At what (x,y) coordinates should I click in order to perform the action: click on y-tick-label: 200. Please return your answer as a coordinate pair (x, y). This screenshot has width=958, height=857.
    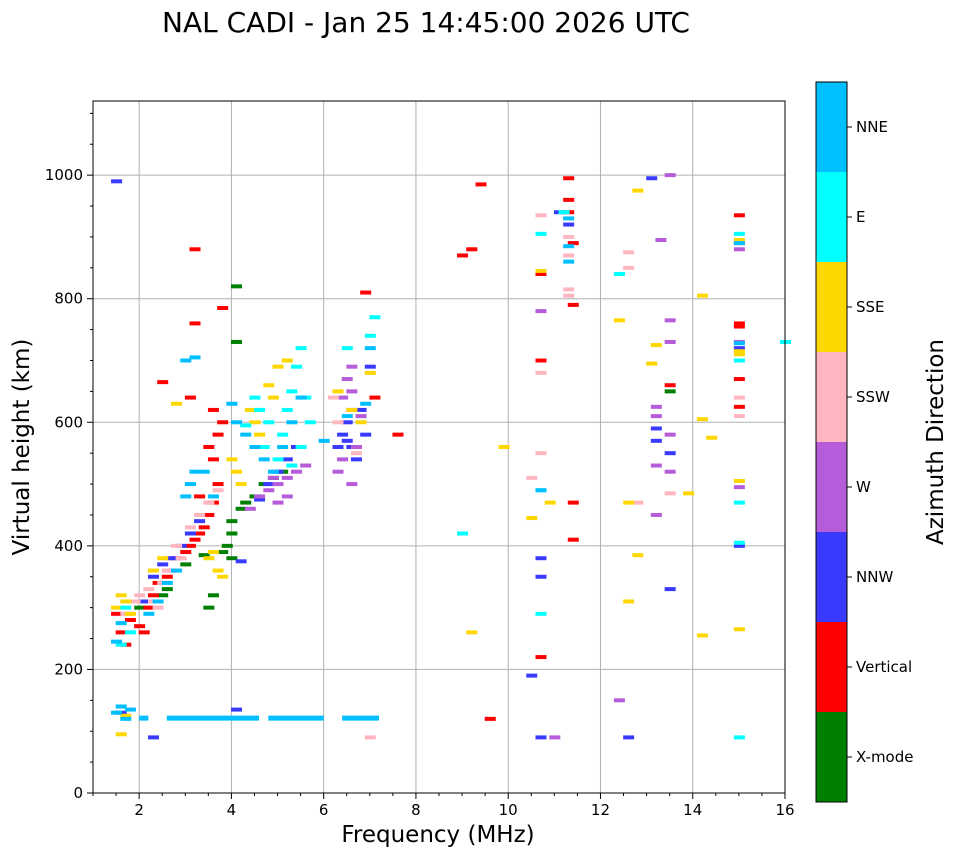
    Looking at the image, I should click on (68, 669).